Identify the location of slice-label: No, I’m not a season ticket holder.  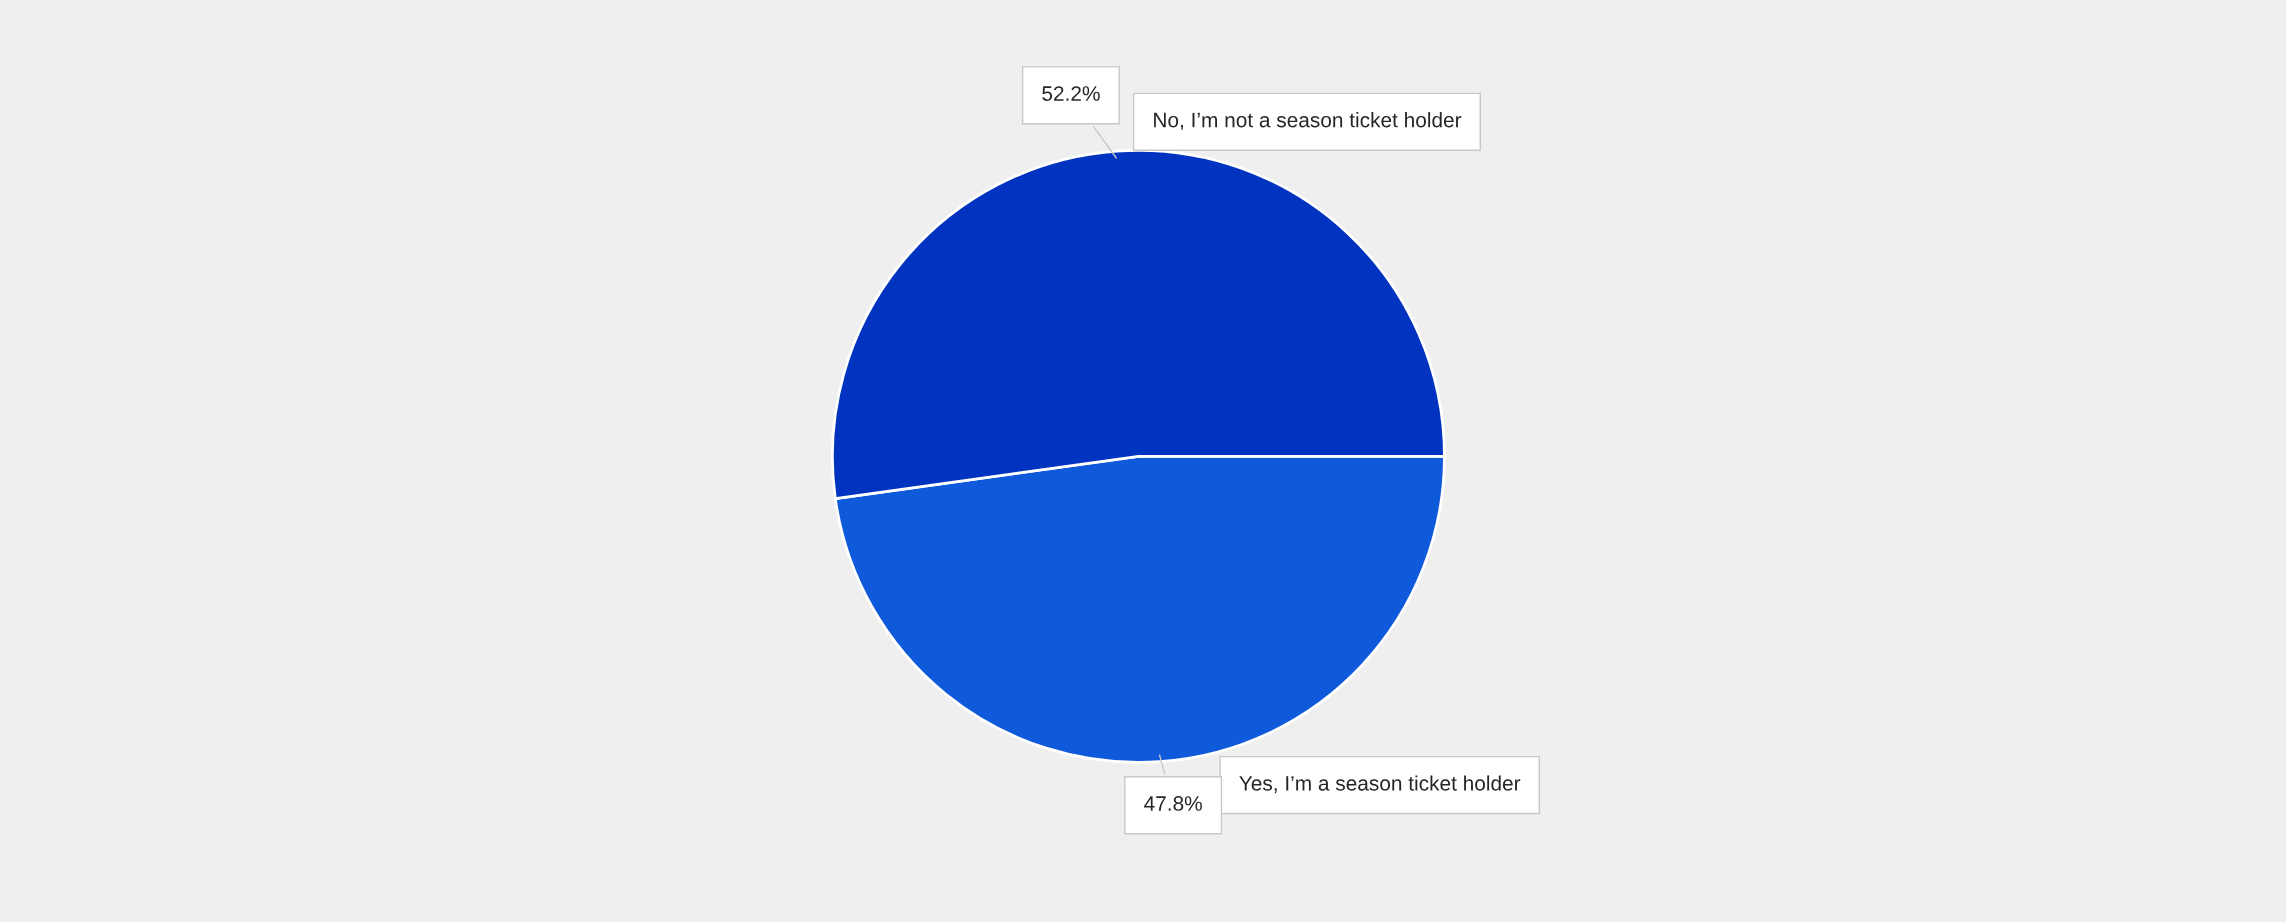
(1308, 121).